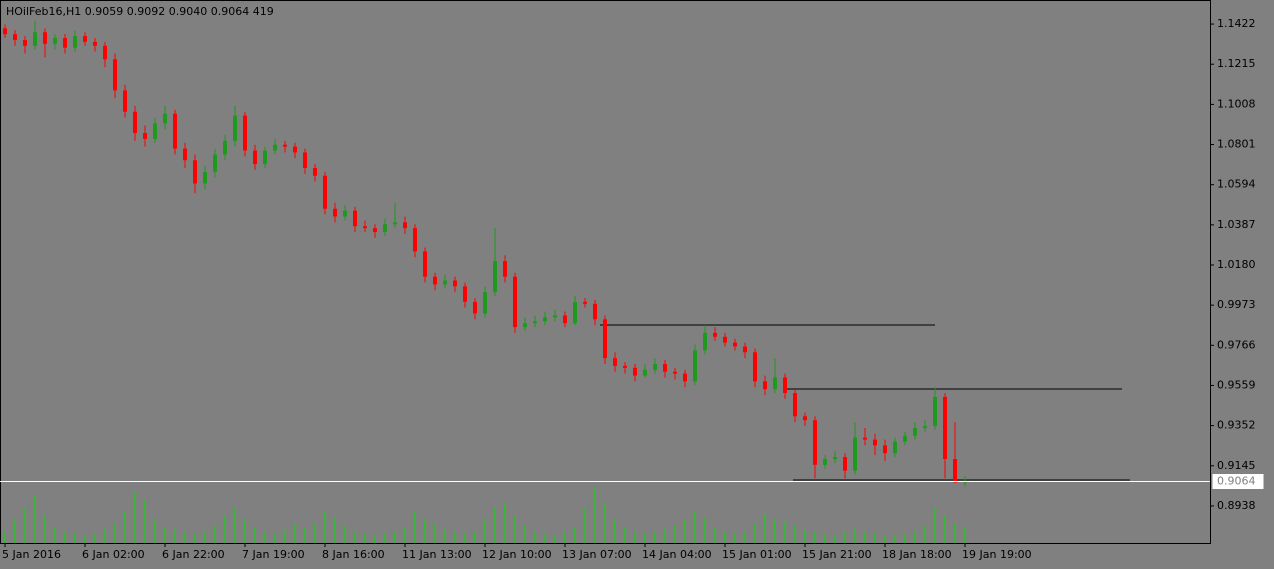 This screenshot has width=1274, height=569. Describe the element at coordinates (1236, 264) in the screenshot. I see `y-tick-label: 1.0180` at that location.